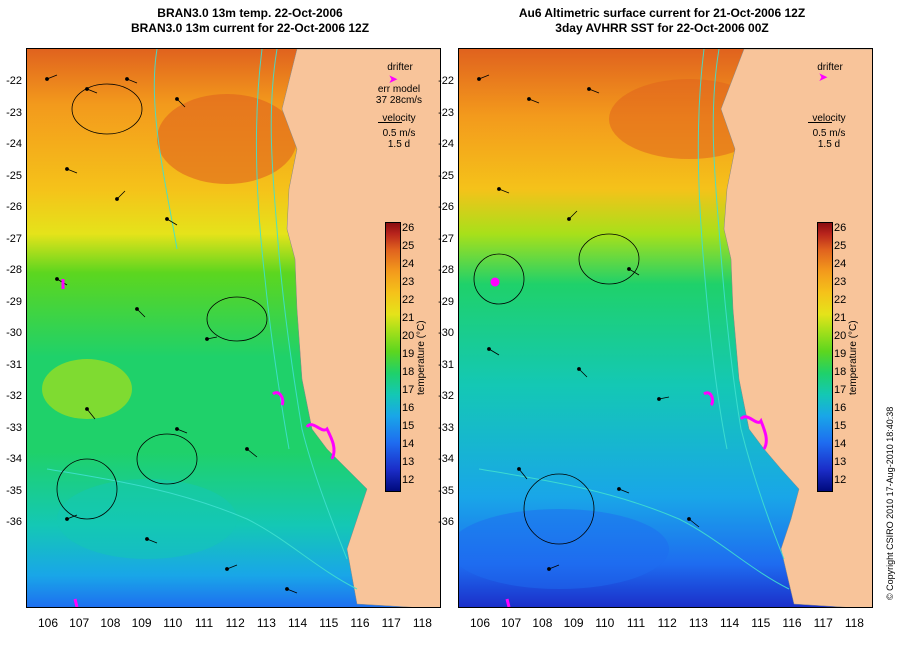 The width and height of the screenshot is (900, 650). I want to click on colorbar-tick-label: 15, so click(408, 426).